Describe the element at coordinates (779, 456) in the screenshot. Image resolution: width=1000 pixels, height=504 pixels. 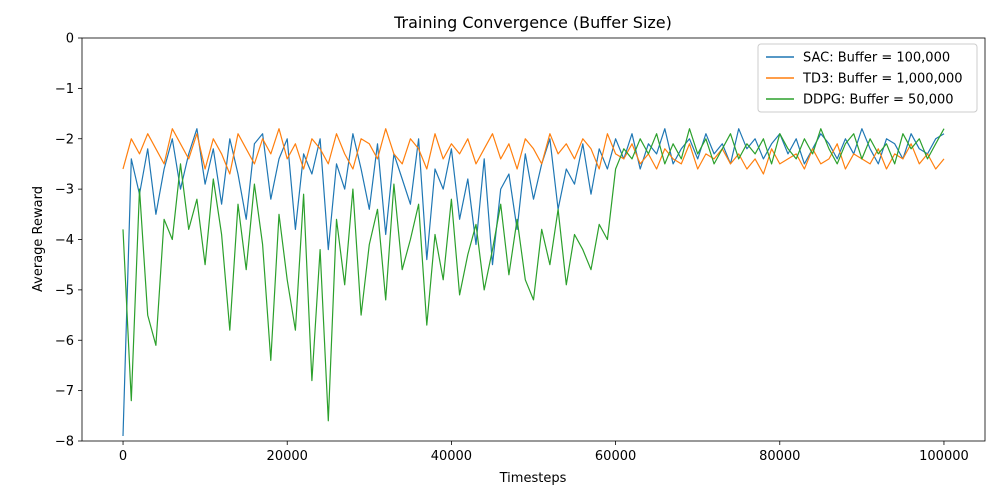
I see `x-tick-label: 80000` at that location.